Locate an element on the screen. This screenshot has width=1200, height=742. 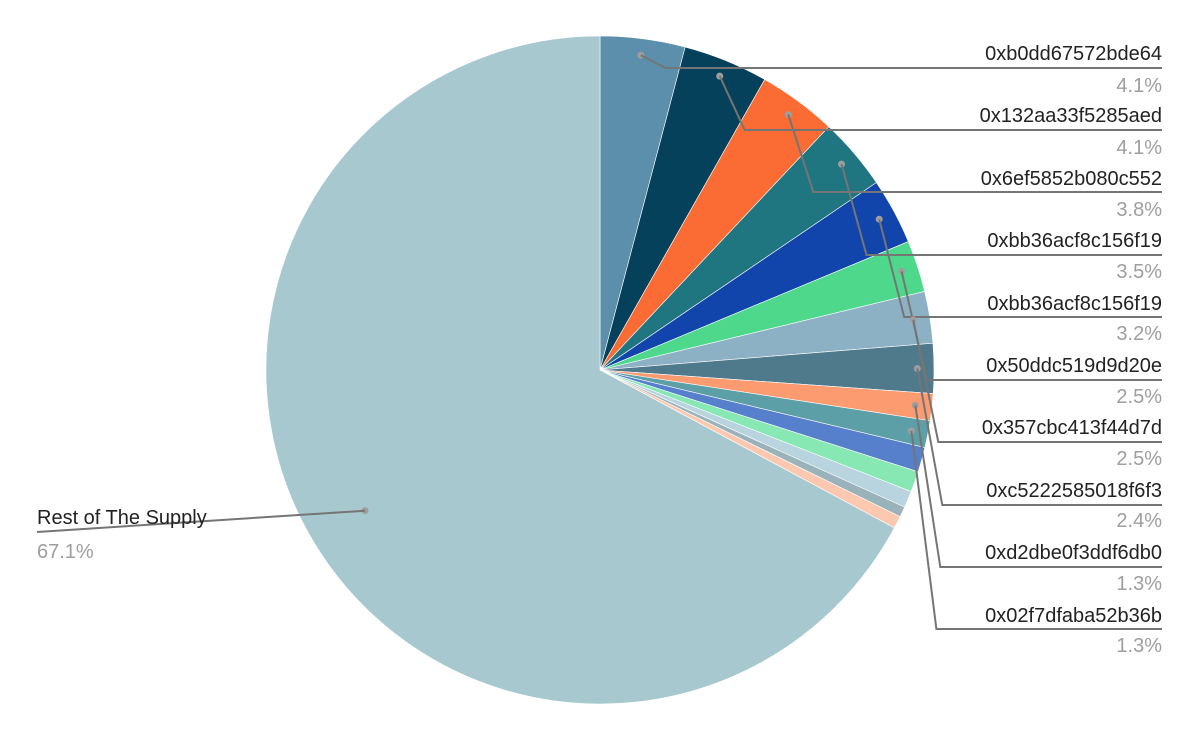
slice-label-name: 0xc5222585018f6f3 is located at coordinates (1074, 491).